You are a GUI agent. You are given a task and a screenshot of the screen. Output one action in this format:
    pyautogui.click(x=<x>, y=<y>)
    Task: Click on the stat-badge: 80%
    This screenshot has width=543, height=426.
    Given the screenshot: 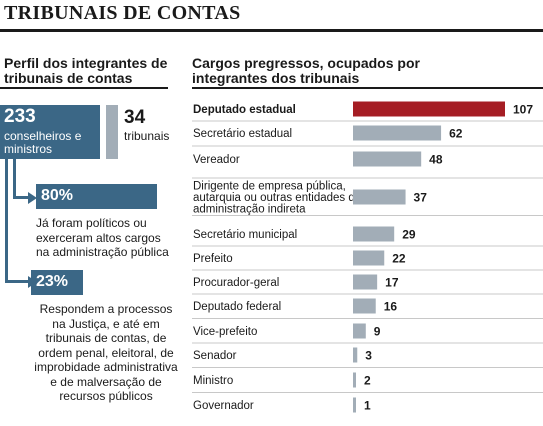 What is the action you would take?
    pyautogui.click(x=96, y=196)
    